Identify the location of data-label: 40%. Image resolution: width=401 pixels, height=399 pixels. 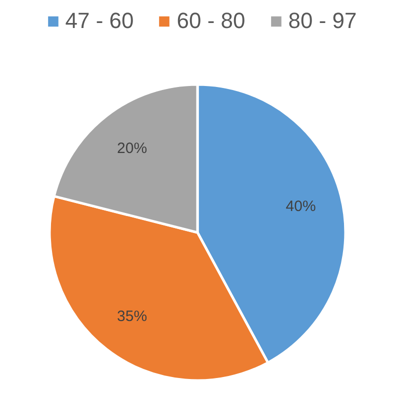
(301, 206).